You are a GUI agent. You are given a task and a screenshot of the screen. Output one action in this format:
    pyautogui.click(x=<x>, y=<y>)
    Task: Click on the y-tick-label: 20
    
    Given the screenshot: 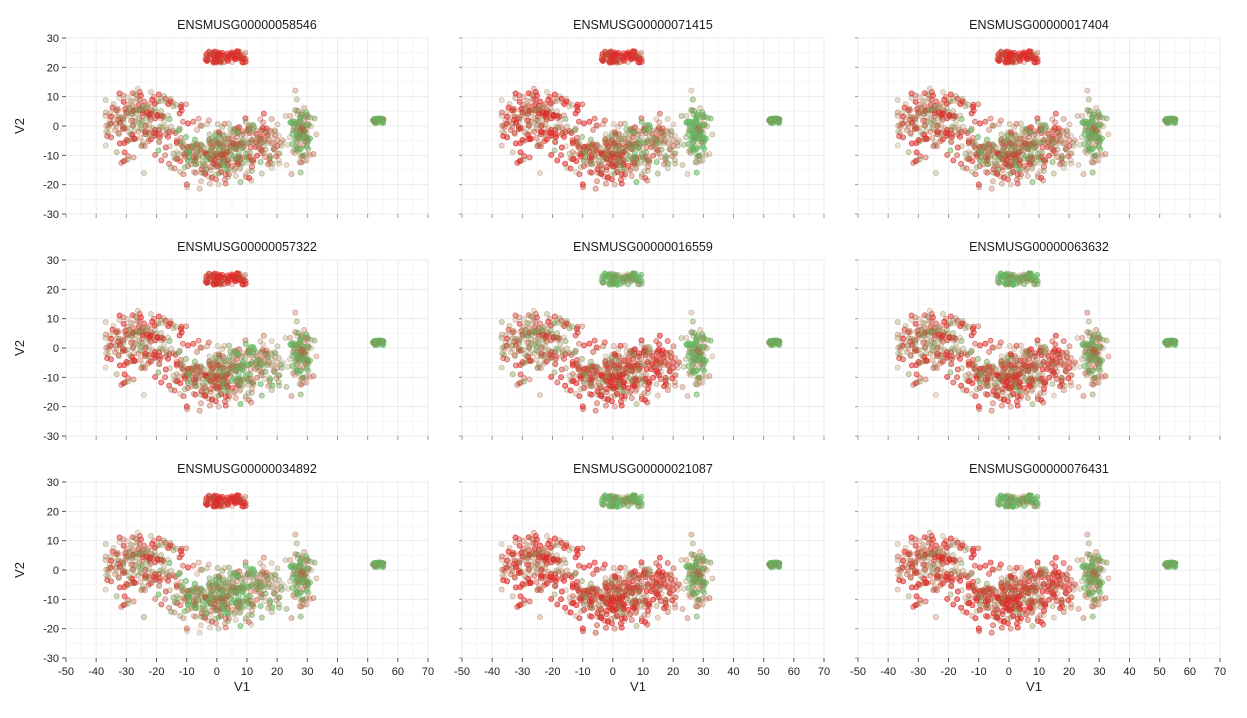 What is the action you would take?
    pyautogui.click(x=53, y=68)
    